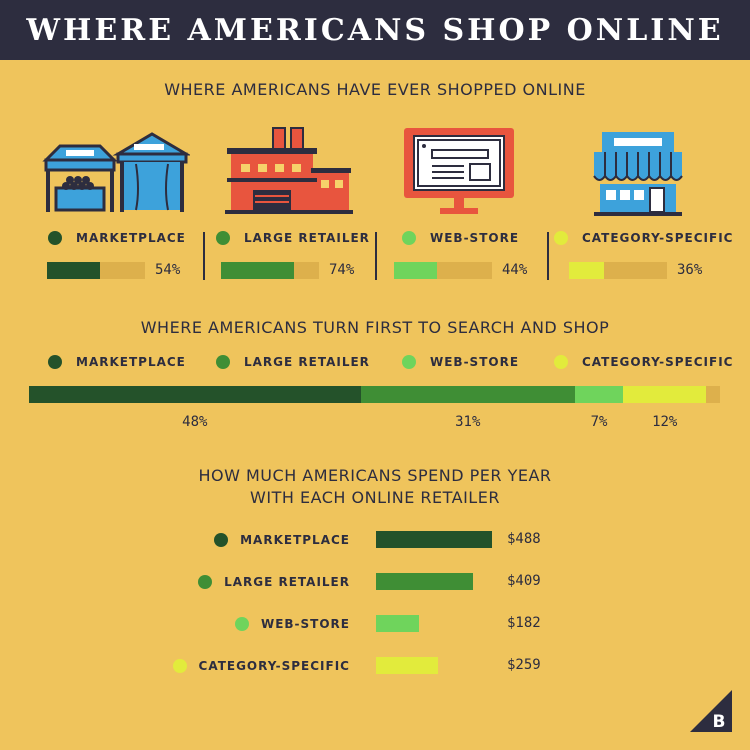 Image resolution: width=750 pixels, height=750 pixels. I want to click on storefront-icon, so click(638, 174).